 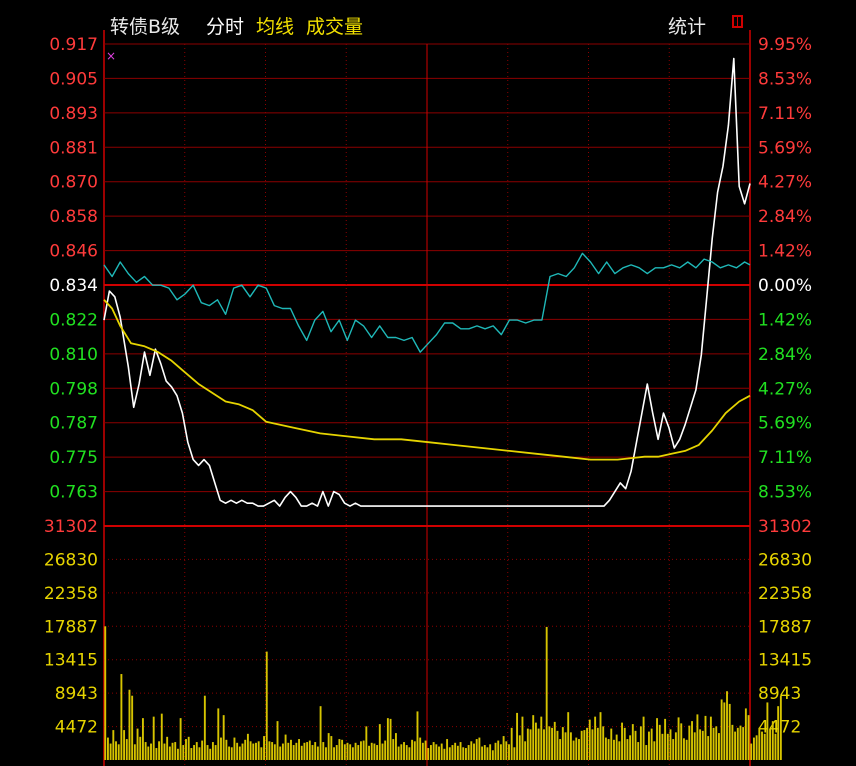 What do you see at coordinates (687, 27) in the screenshot?
I see `stats-button: 统计` at bounding box center [687, 27].